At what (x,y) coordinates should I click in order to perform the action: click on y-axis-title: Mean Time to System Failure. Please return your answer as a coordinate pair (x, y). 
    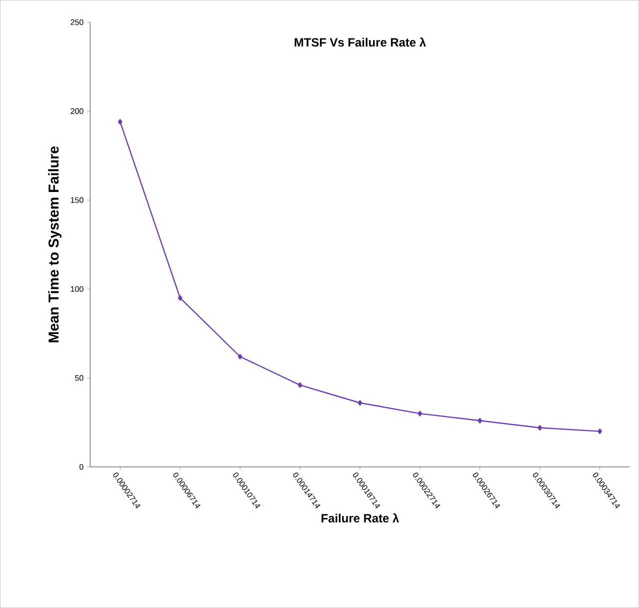
    Looking at the image, I should click on (55, 244).